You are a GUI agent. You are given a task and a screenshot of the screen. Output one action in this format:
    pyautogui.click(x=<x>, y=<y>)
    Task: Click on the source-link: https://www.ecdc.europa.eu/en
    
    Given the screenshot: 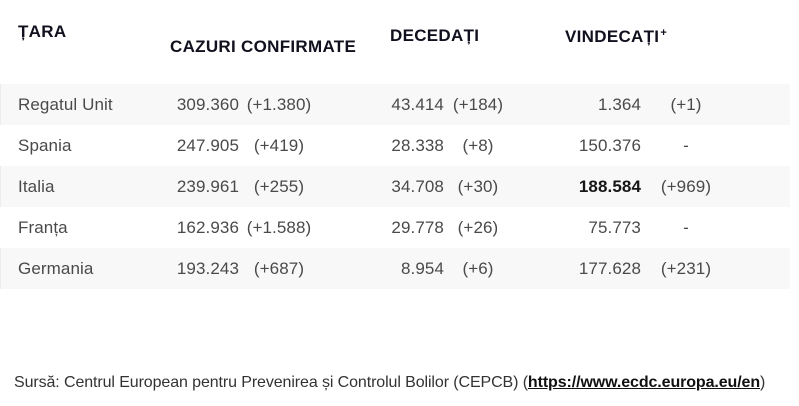 What is the action you would take?
    pyautogui.click(x=644, y=382)
    